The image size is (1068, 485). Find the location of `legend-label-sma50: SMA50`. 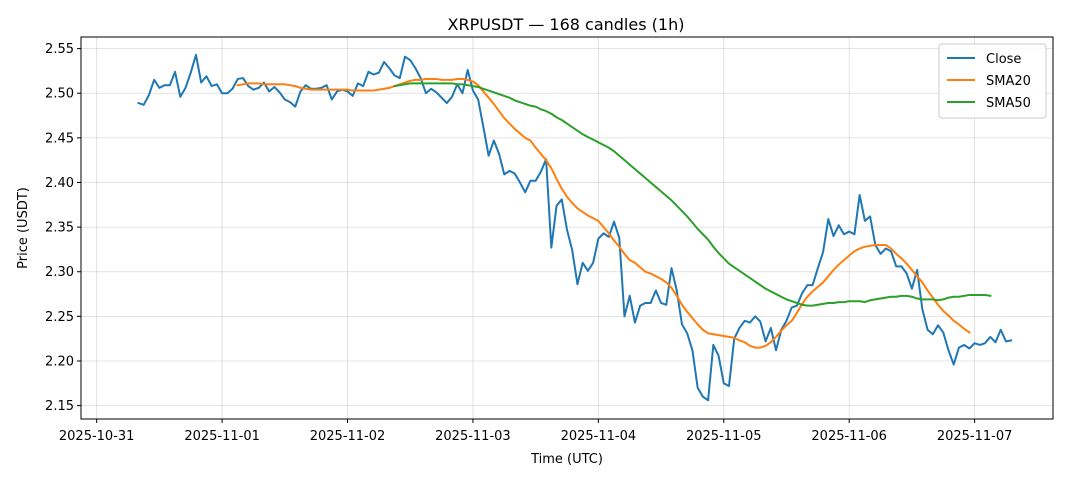

legend-label-sma50: SMA50 is located at coordinates (1008, 103).